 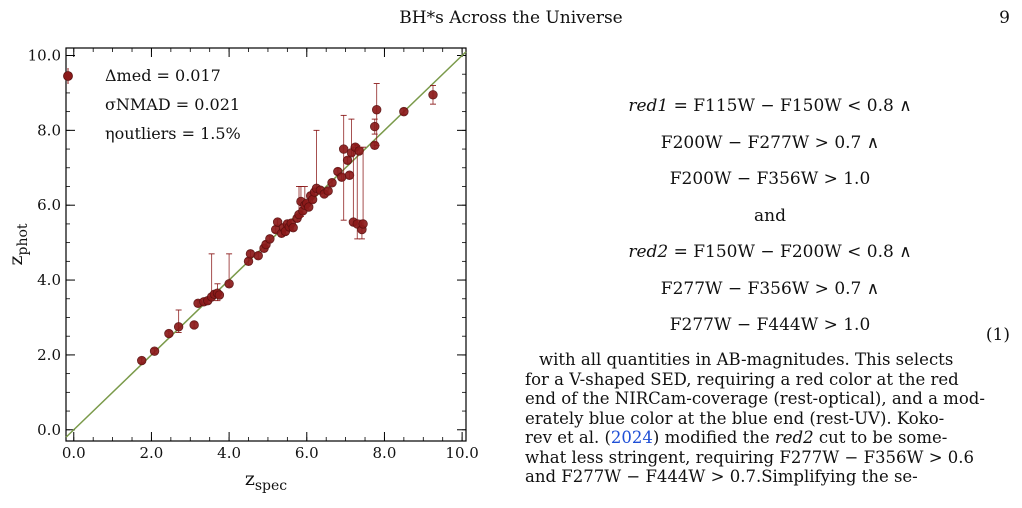 What do you see at coordinates (997, 335) in the screenshot?
I see `equation-number: (1)` at bounding box center [997, 335].